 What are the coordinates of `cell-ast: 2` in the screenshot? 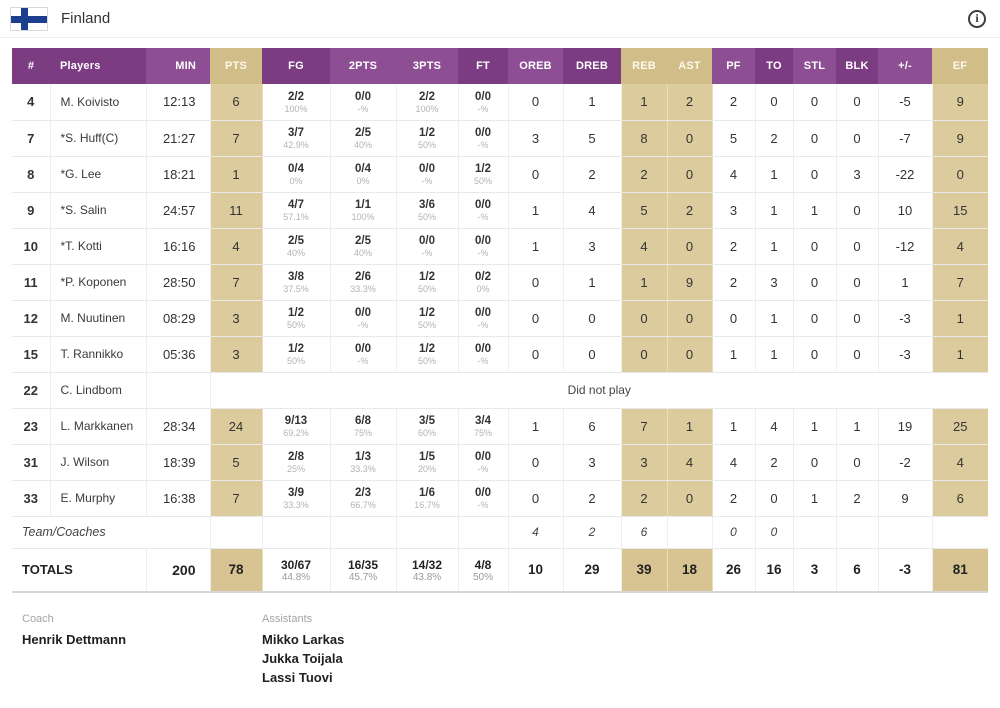 It's located at (690, 210).